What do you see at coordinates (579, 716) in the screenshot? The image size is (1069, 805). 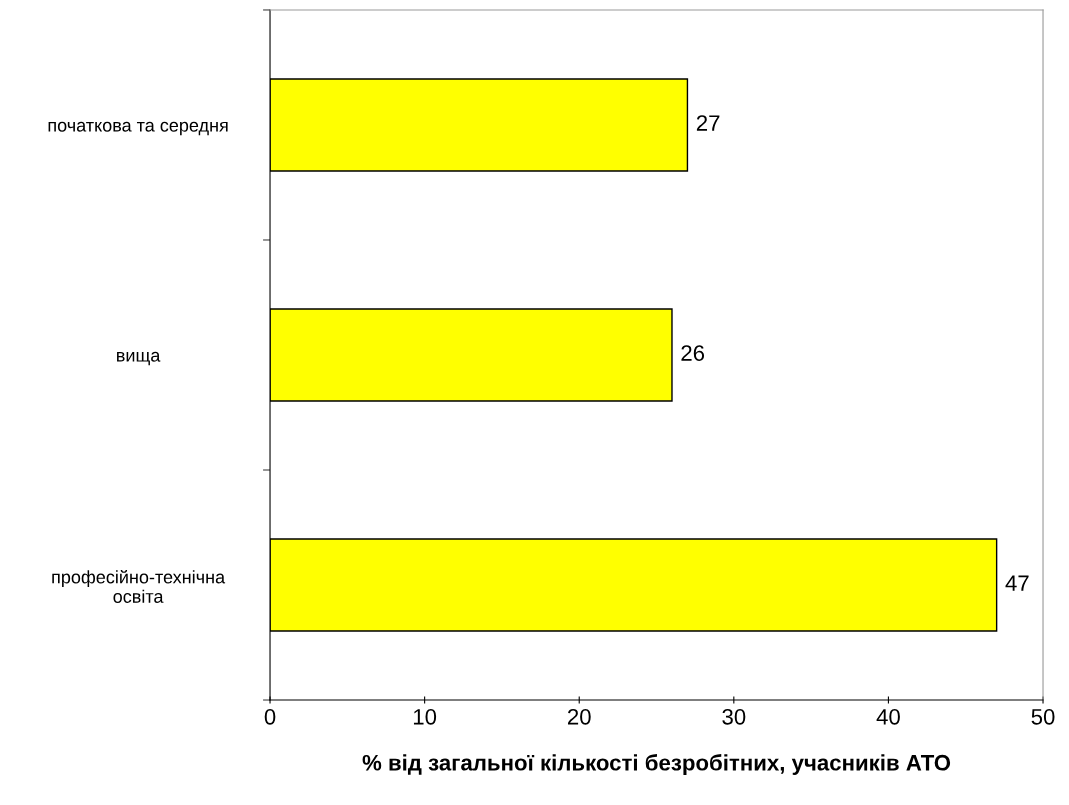 I see `x-tick-label: 20` at bounding box center [579, 716].